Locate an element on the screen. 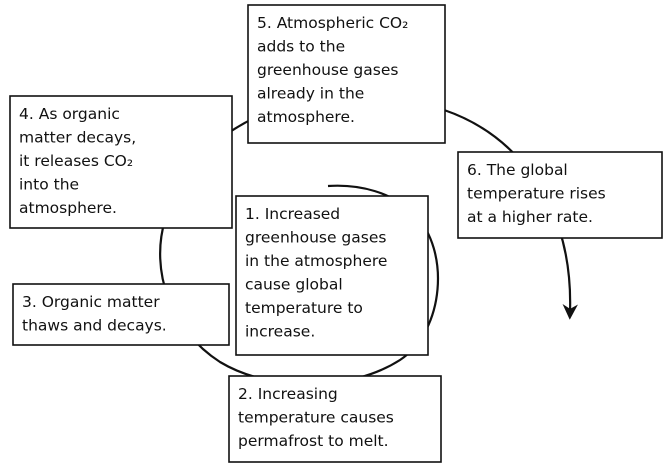  step-text: 2. Increasing is located at coordinates (288, 394).